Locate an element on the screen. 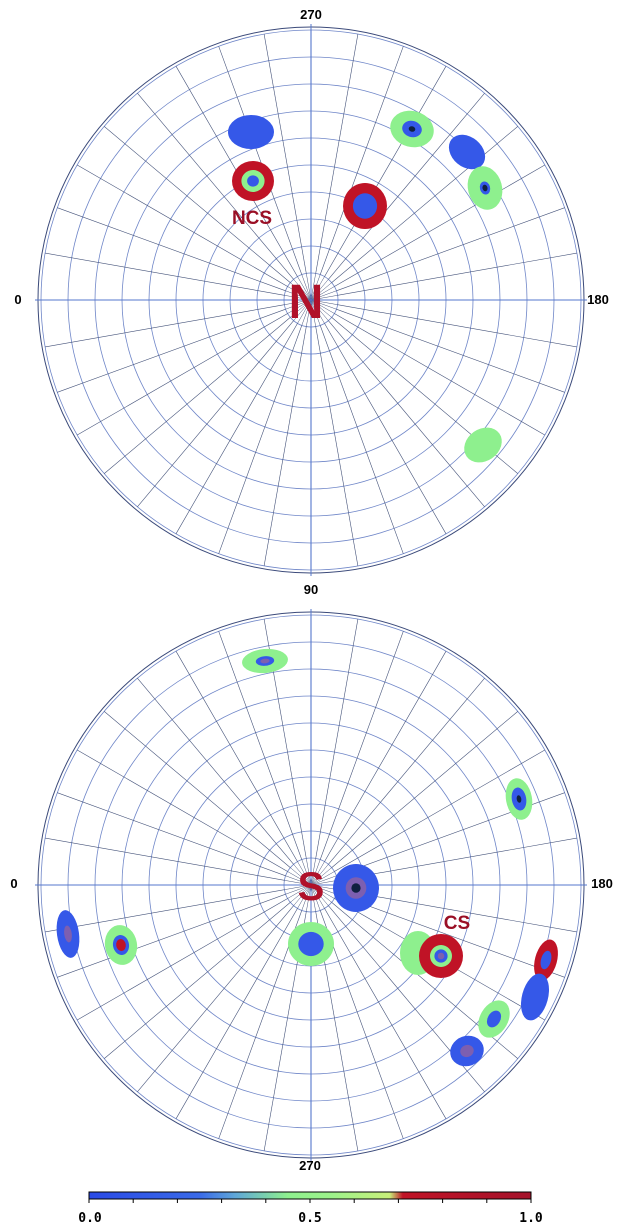 The height and width of the screenshot is (1230, 622). north-pole-letter: N is located at coordinates (306, 302).